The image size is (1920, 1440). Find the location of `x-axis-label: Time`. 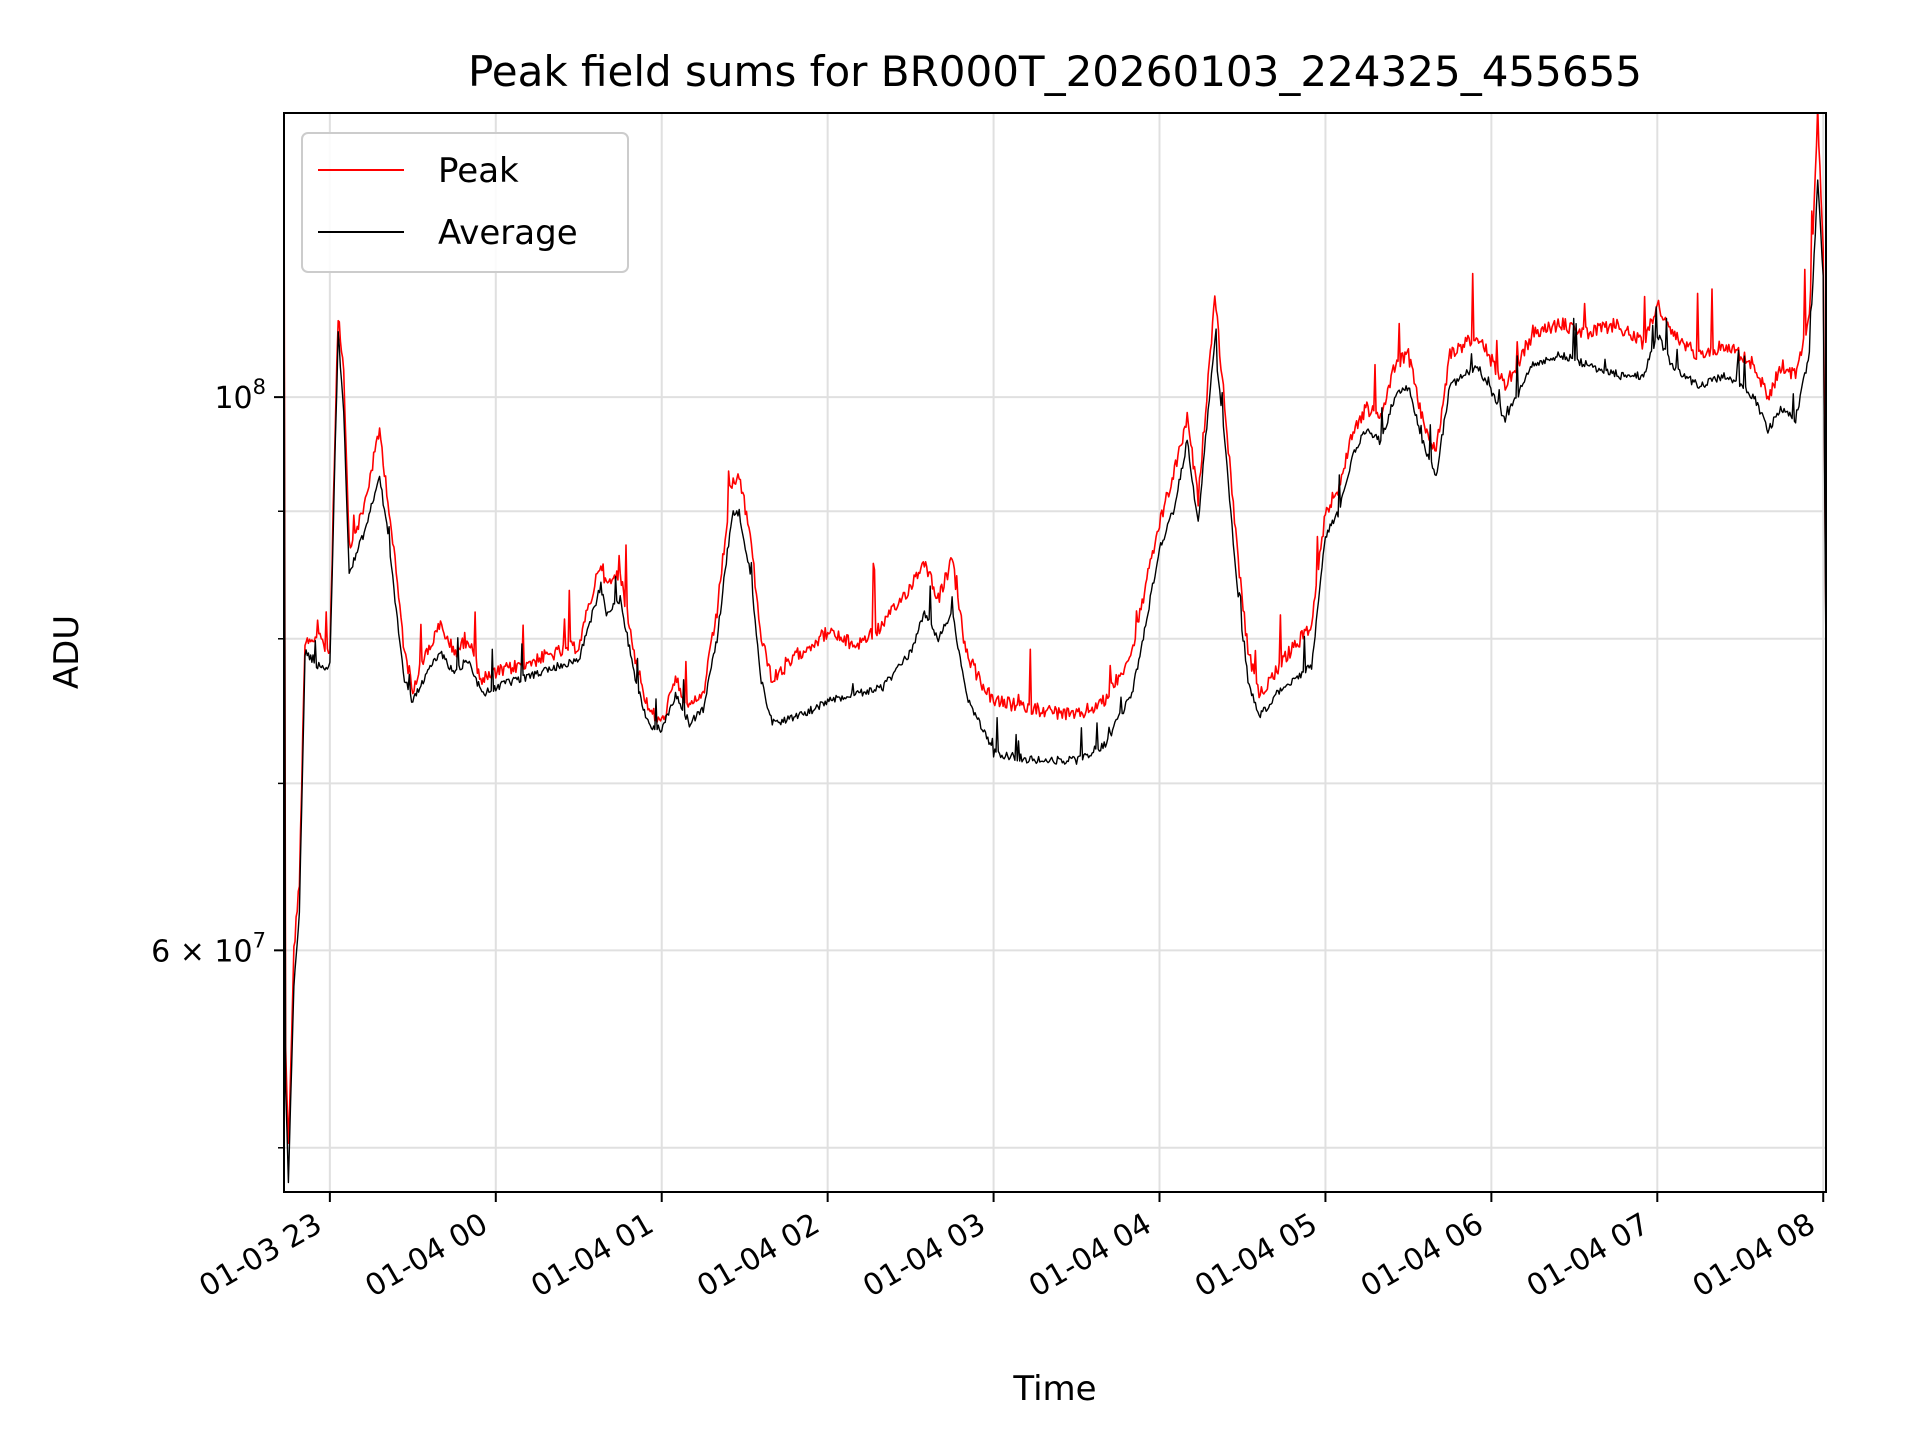

x-axis-label: Time is located at coordinates (1054, 1389).